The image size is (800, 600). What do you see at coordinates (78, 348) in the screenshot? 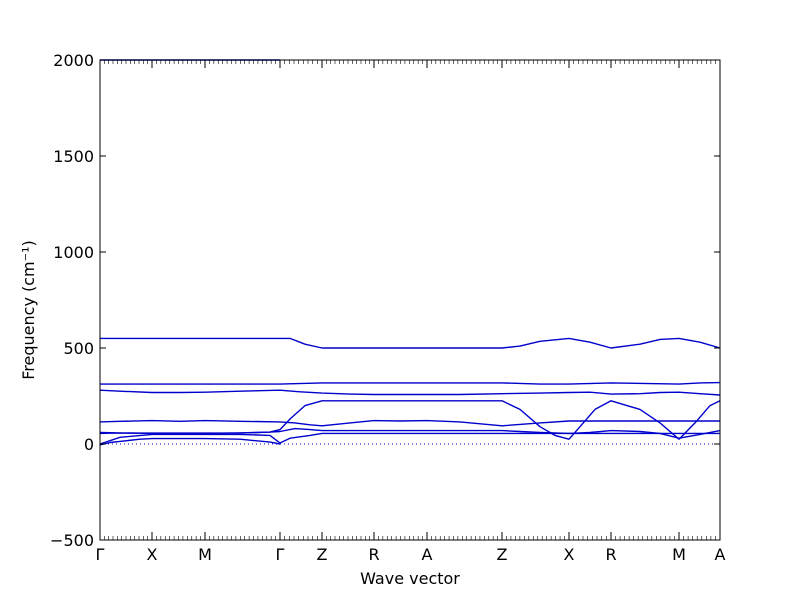
I see `y-tick-label: 500` at bounding box center [78, 348].